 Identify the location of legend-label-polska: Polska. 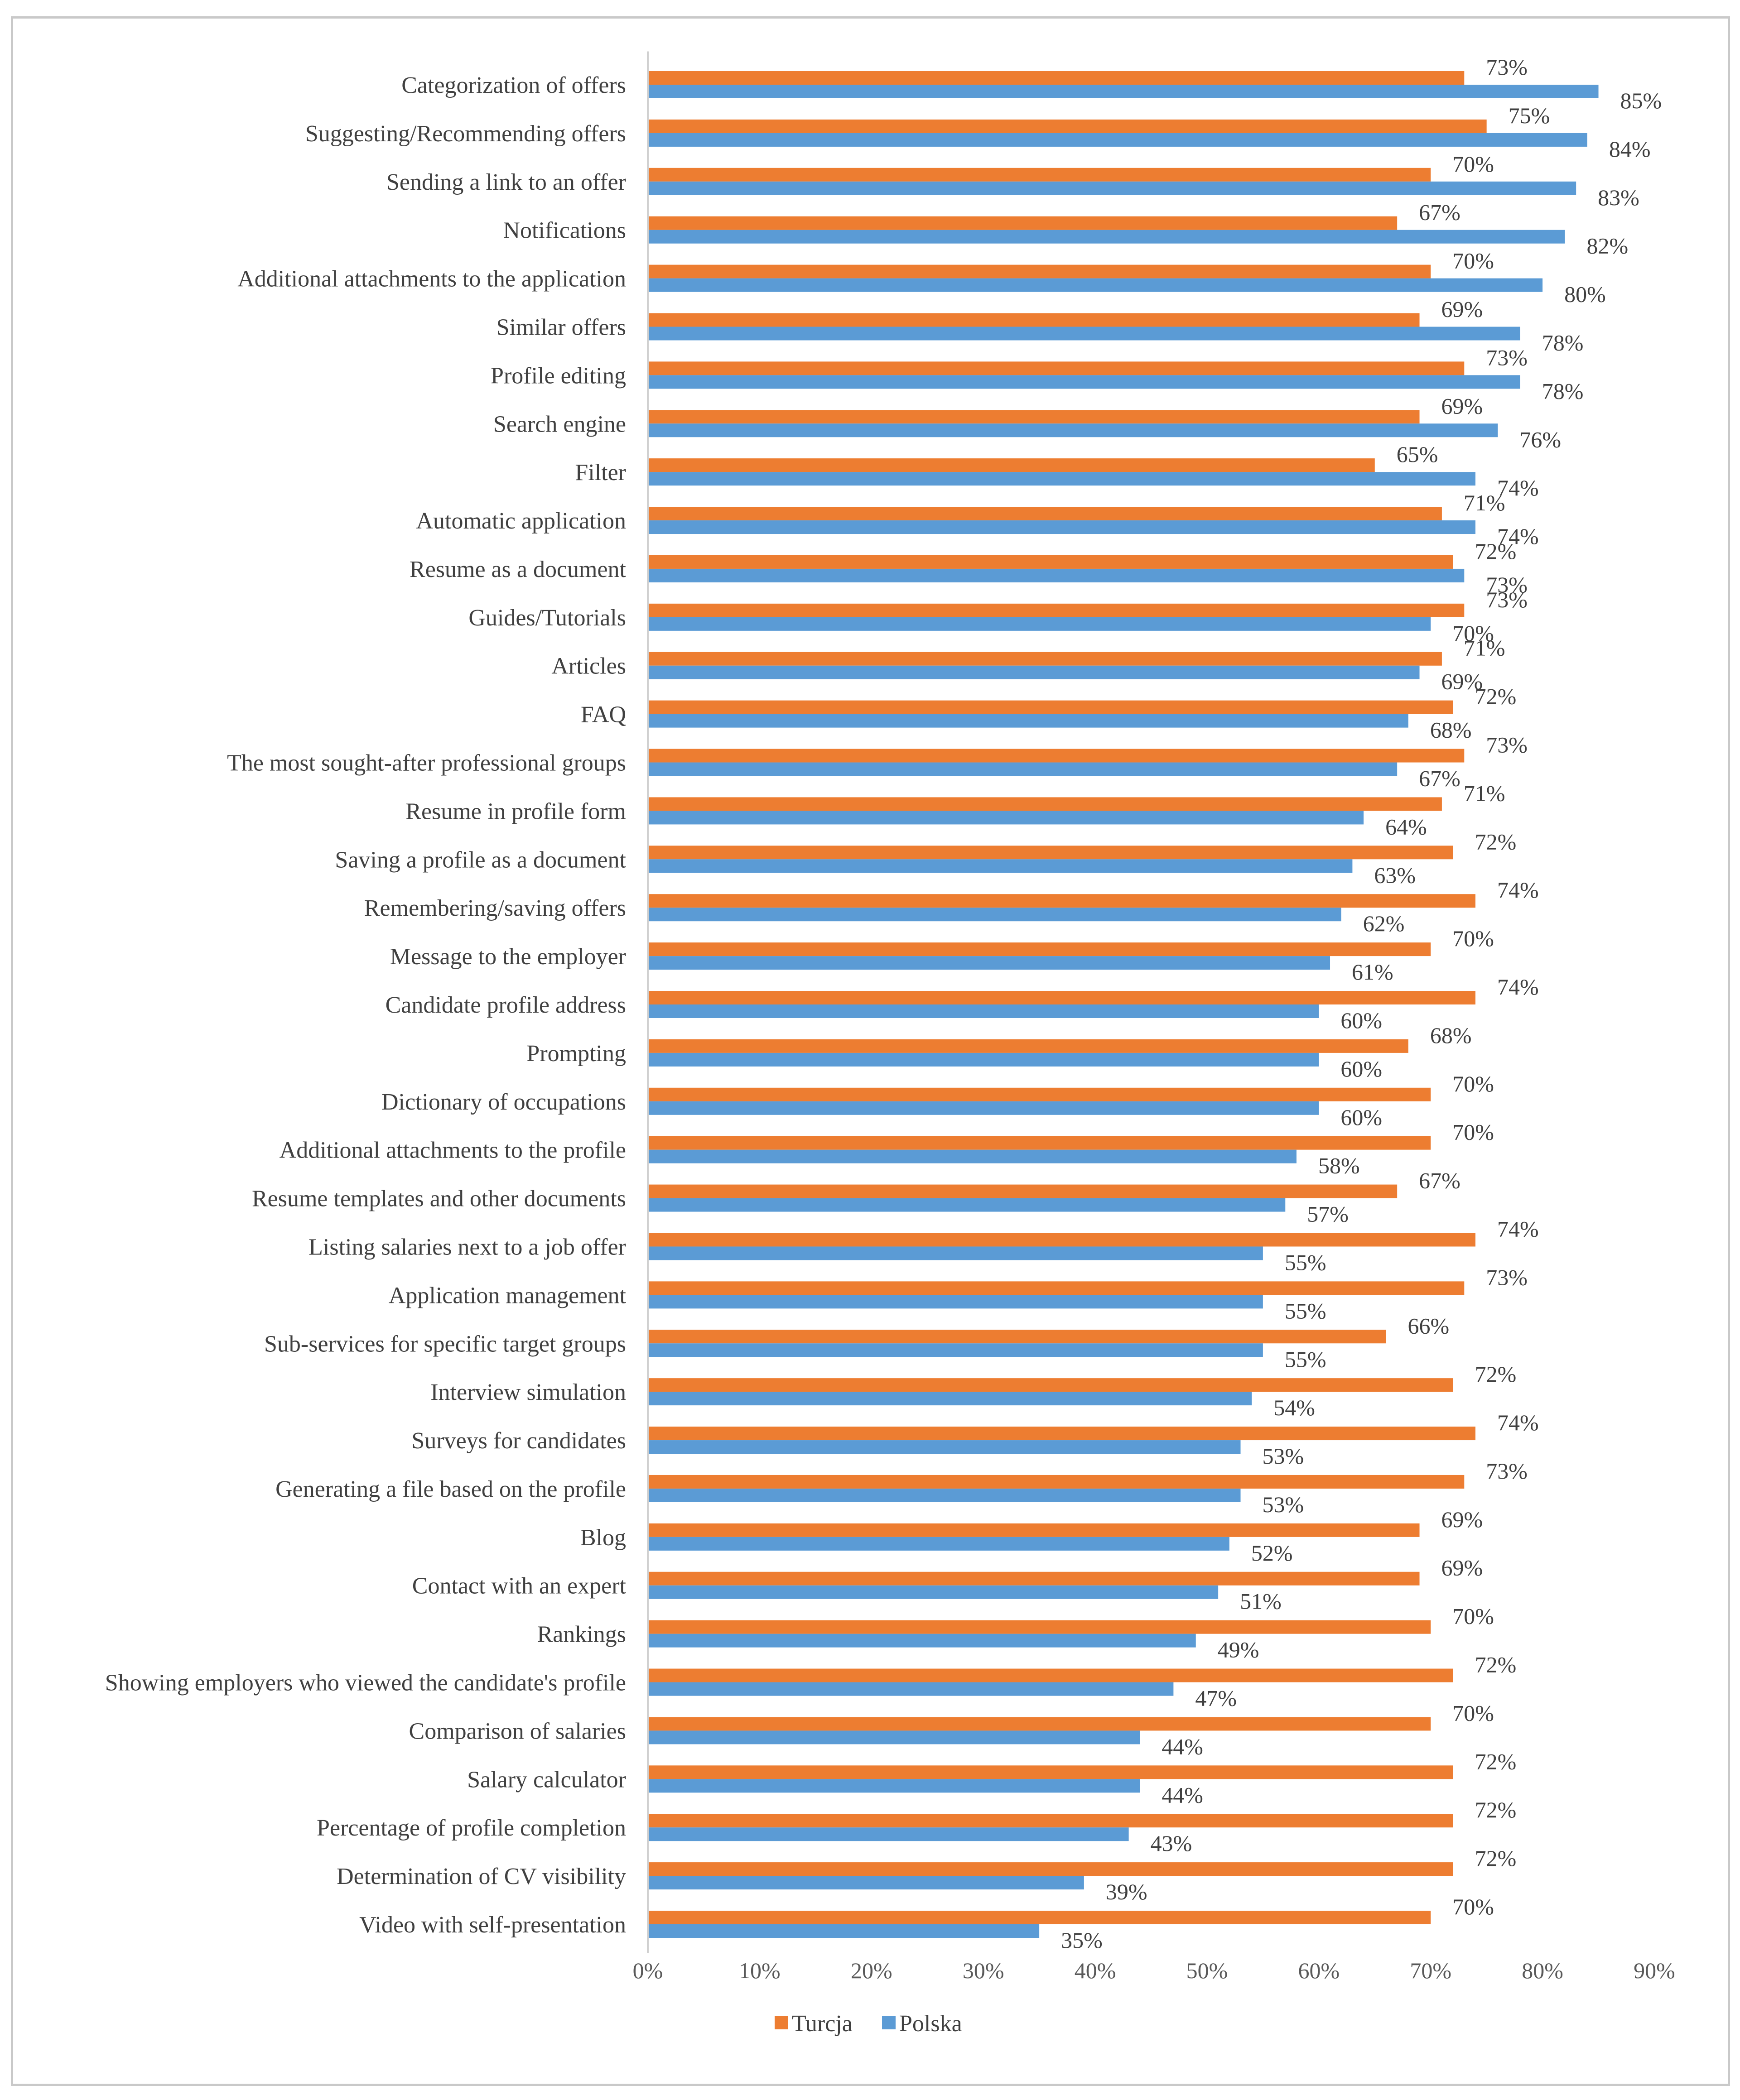
(930, 2024).